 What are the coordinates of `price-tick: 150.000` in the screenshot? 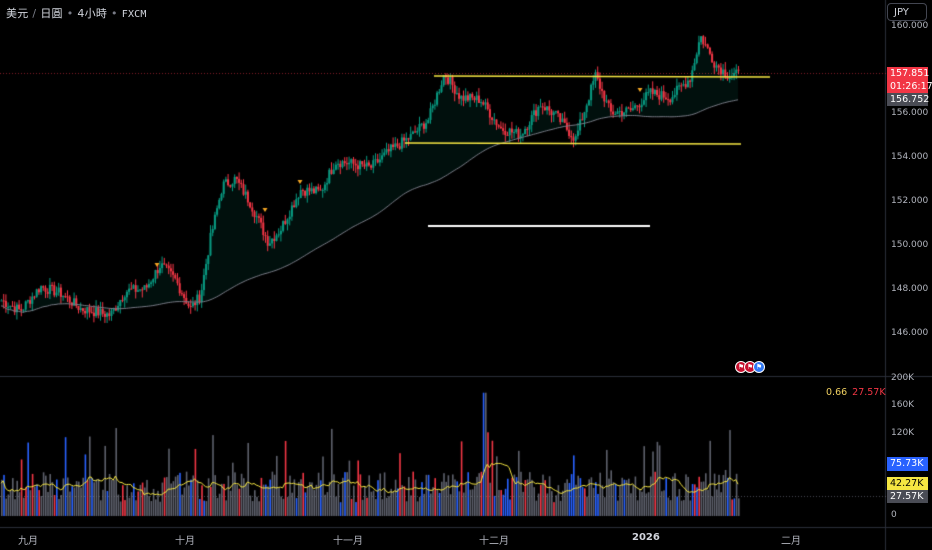 It's located at (910, 245).